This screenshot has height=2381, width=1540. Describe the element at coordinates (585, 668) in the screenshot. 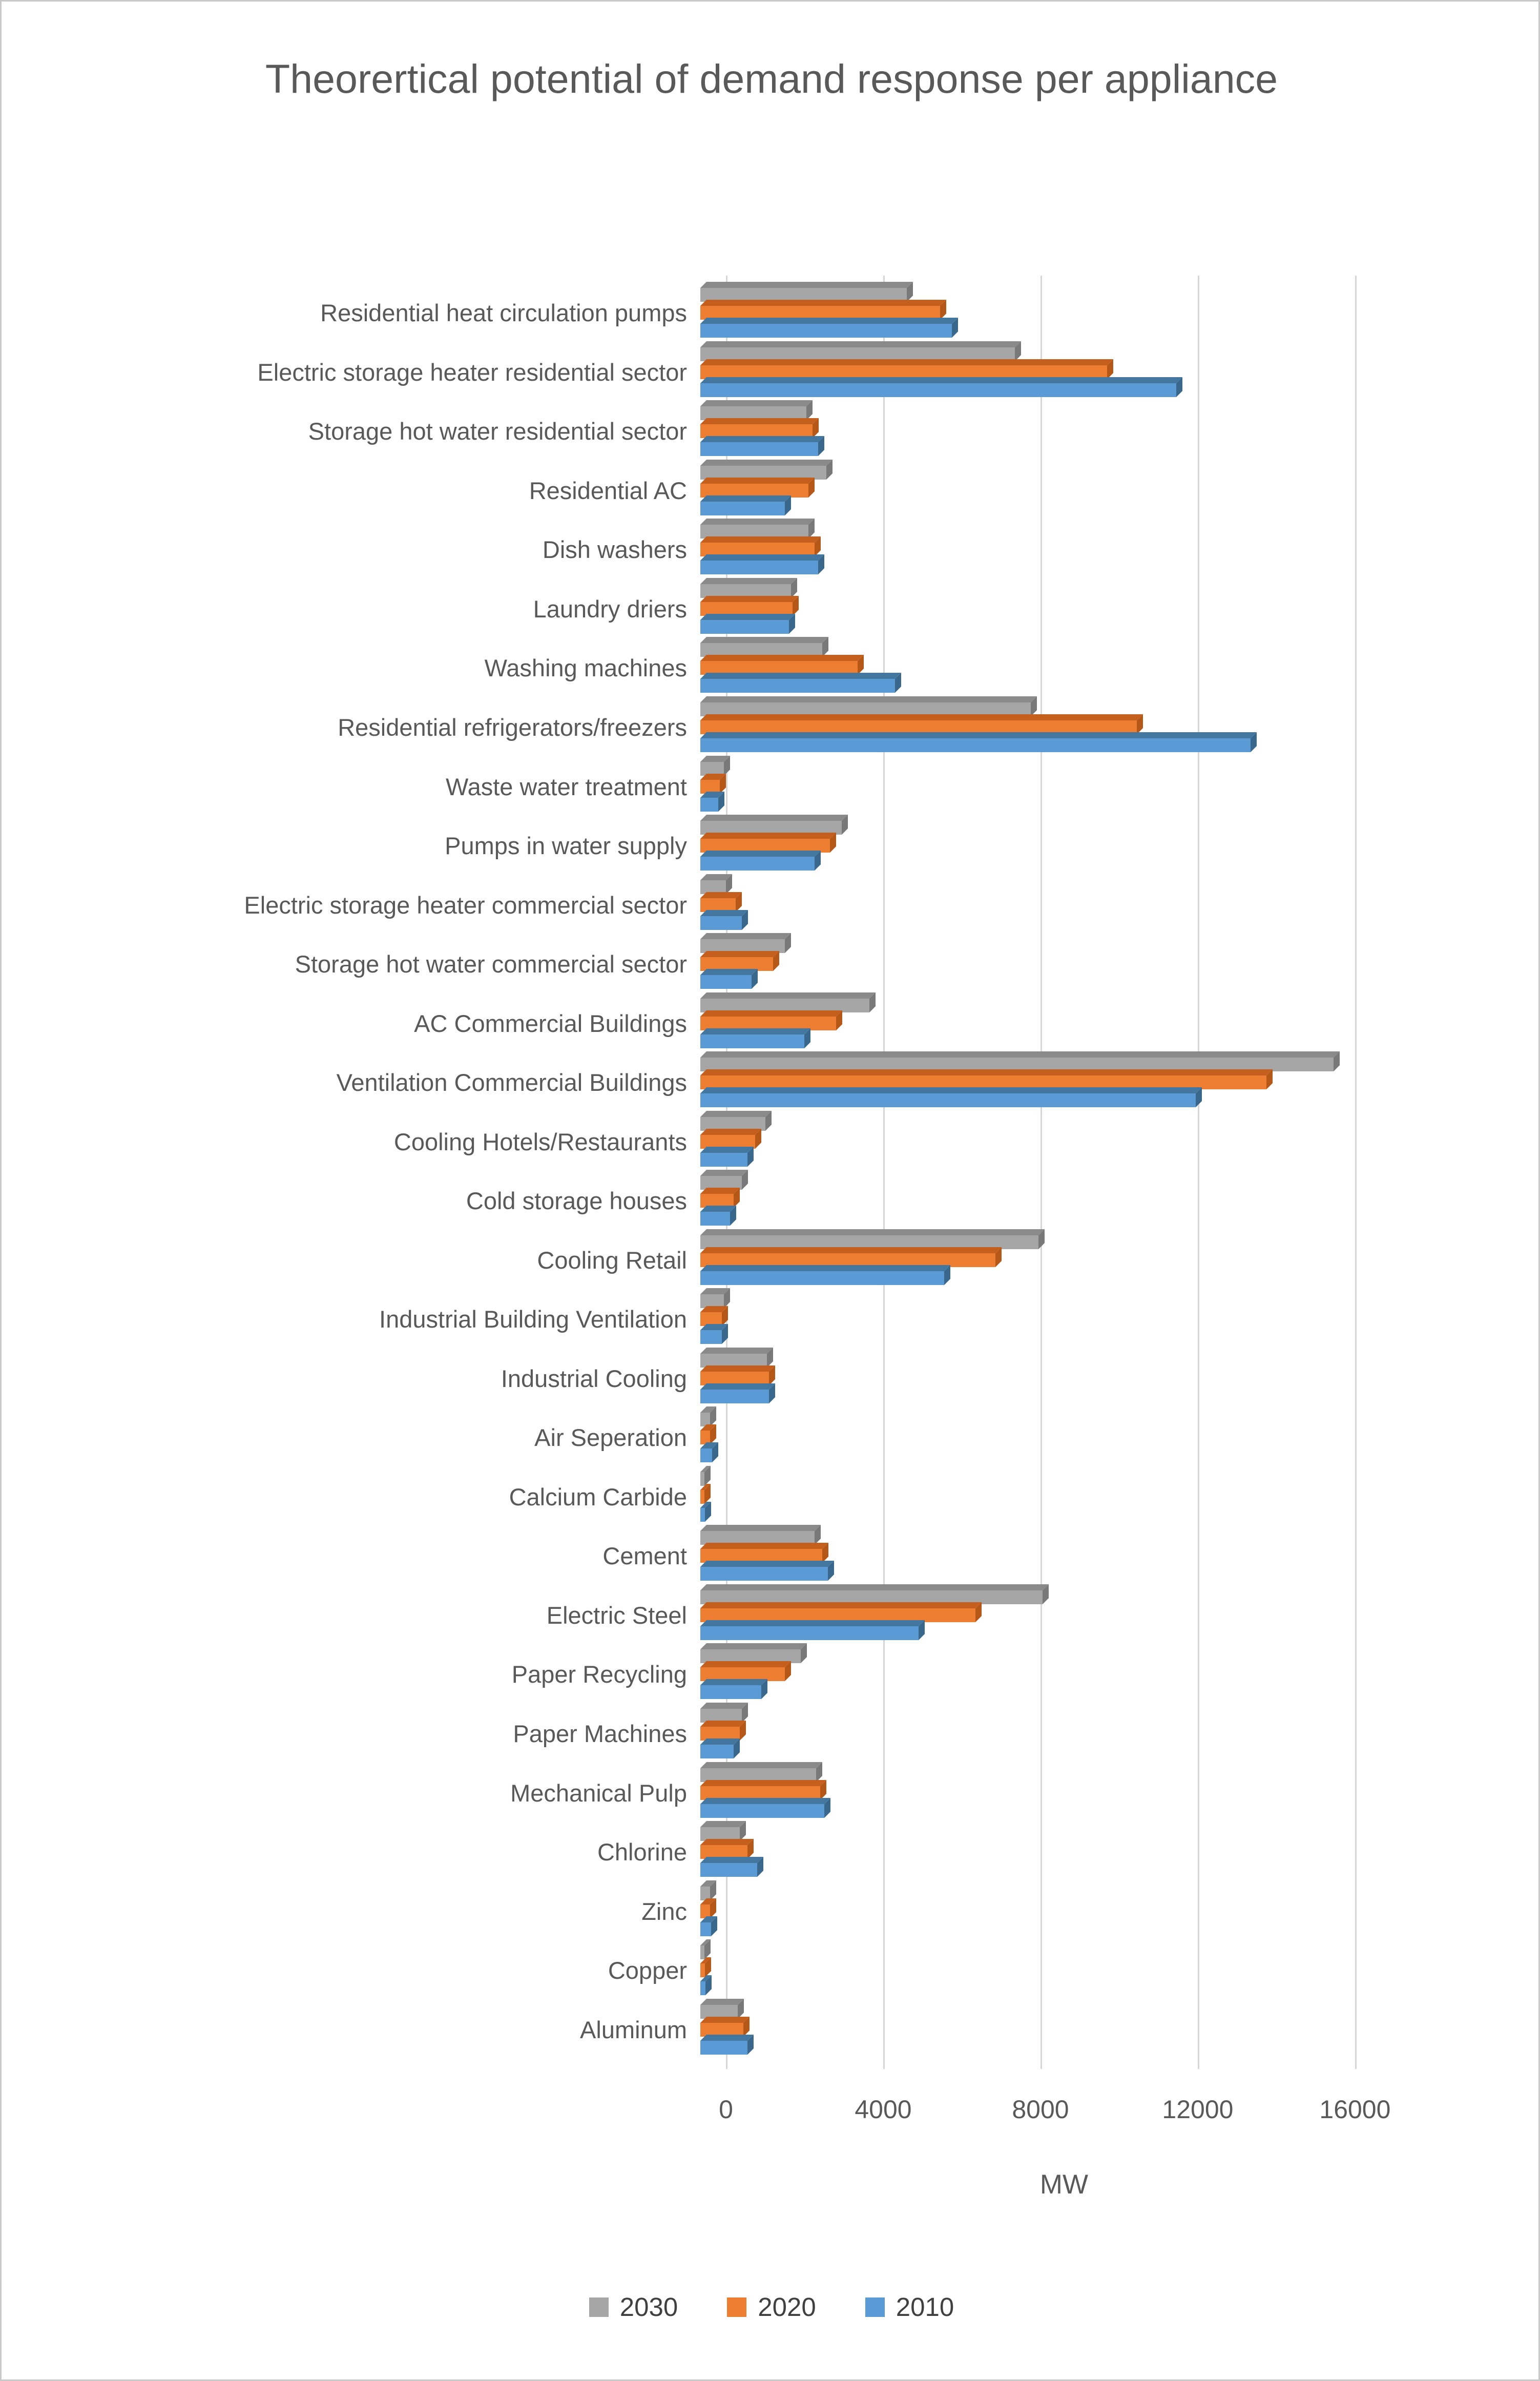

I see `category-label: Washing machines` at that location.